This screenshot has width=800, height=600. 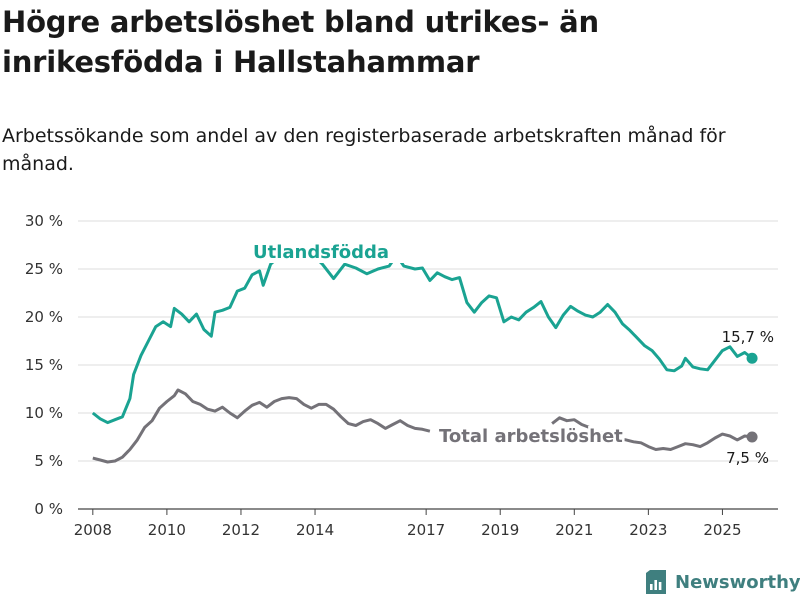 What do you see at coordinates (44, 413) in the screenshot?
I see `y-tick-label: 10 %` at bounding box center [44, 413].